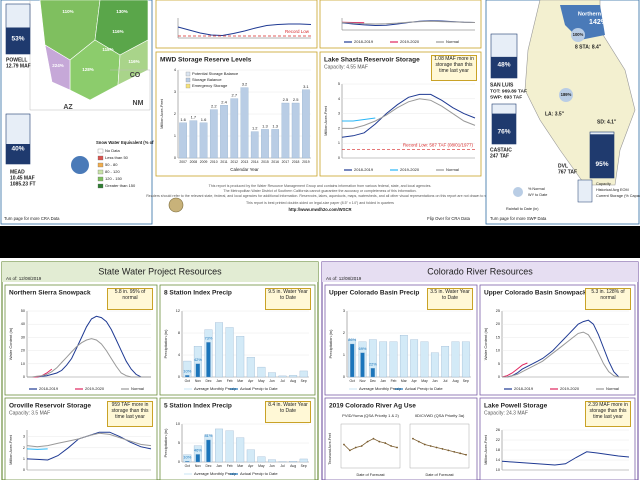 This screenshot has height=480, width=640. What do you see at coordinates (224, 101) in the screenshot?
I see `value-label: 2.4` at bounding box center [224, 101].